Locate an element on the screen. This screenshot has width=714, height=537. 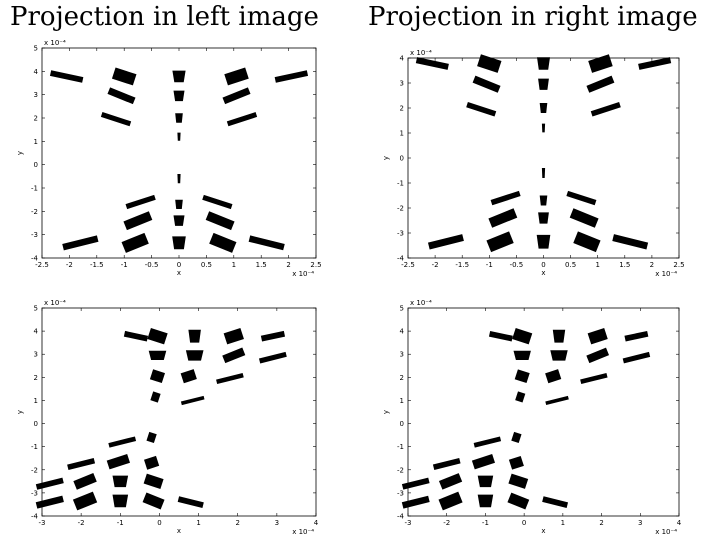
y-axis-label: y is located at coordinates (20, 153).